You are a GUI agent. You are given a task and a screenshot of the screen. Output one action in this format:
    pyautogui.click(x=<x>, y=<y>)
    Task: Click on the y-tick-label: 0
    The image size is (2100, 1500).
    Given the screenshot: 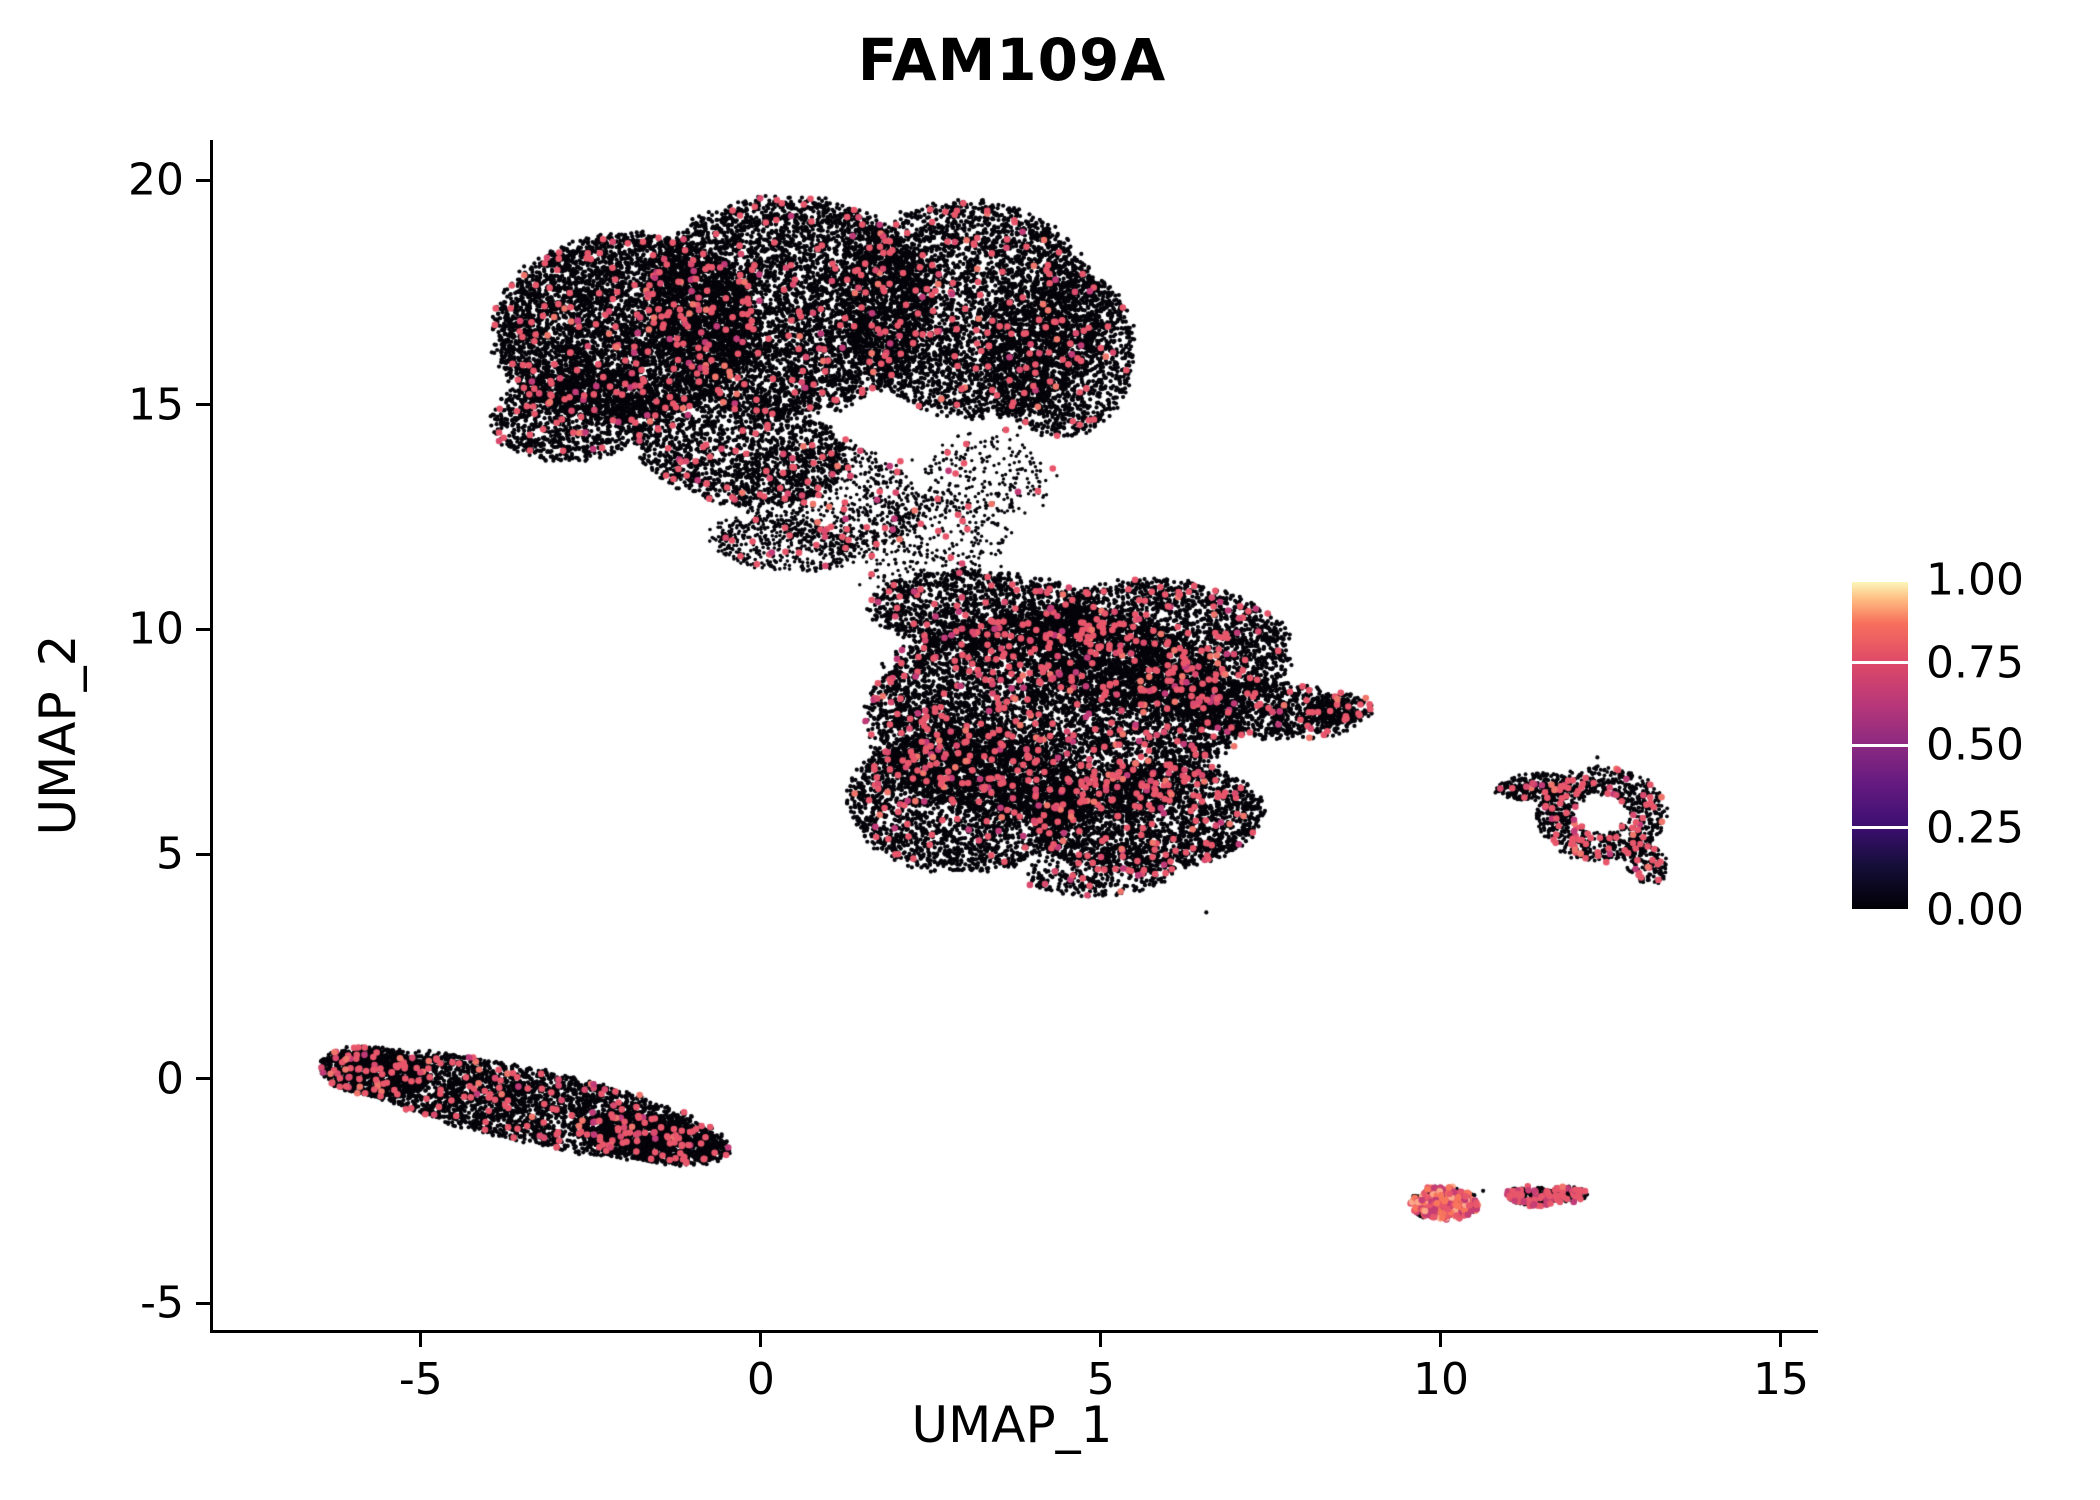 What is the action you would take?
    pyautogui.click(x=170, y=1079)
    